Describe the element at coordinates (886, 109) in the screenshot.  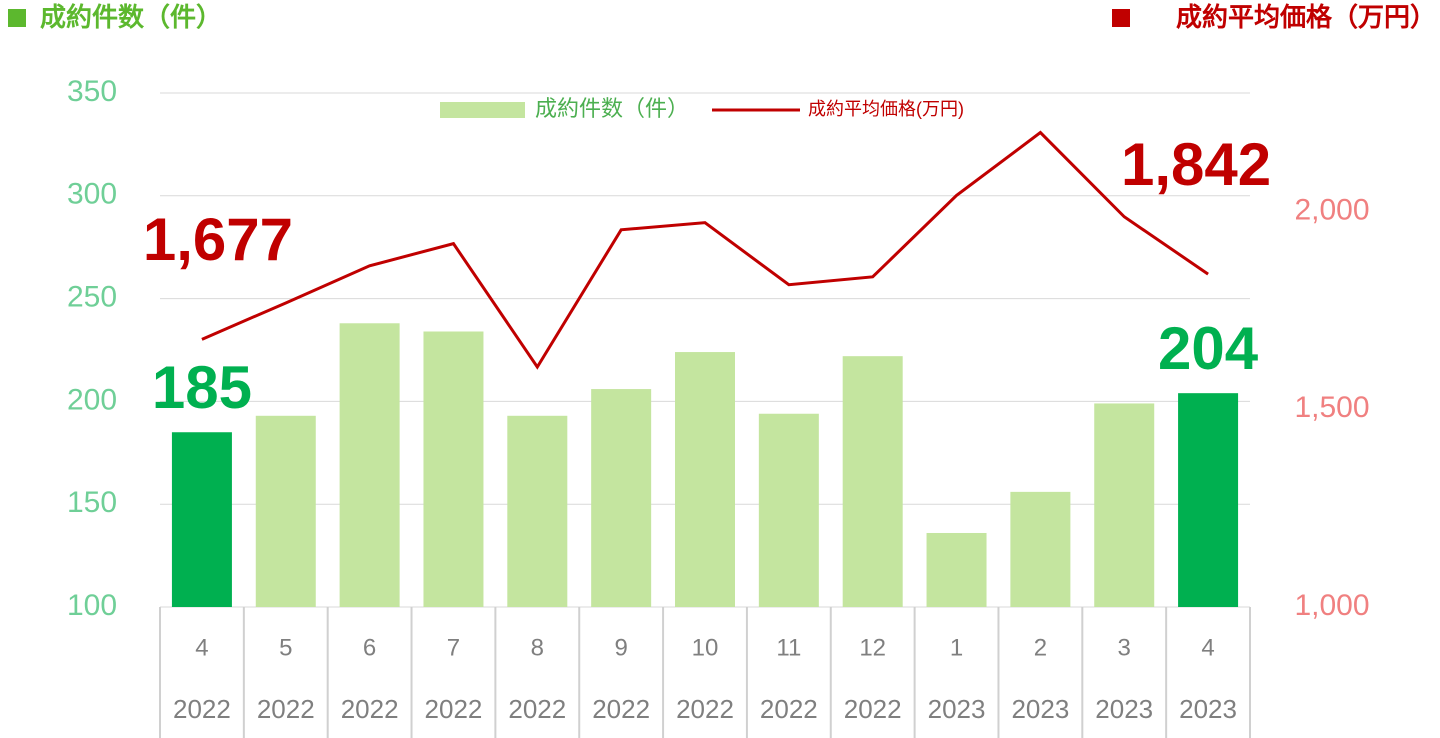
I see `legend-label: 成約平均価格(万円)` at that location.